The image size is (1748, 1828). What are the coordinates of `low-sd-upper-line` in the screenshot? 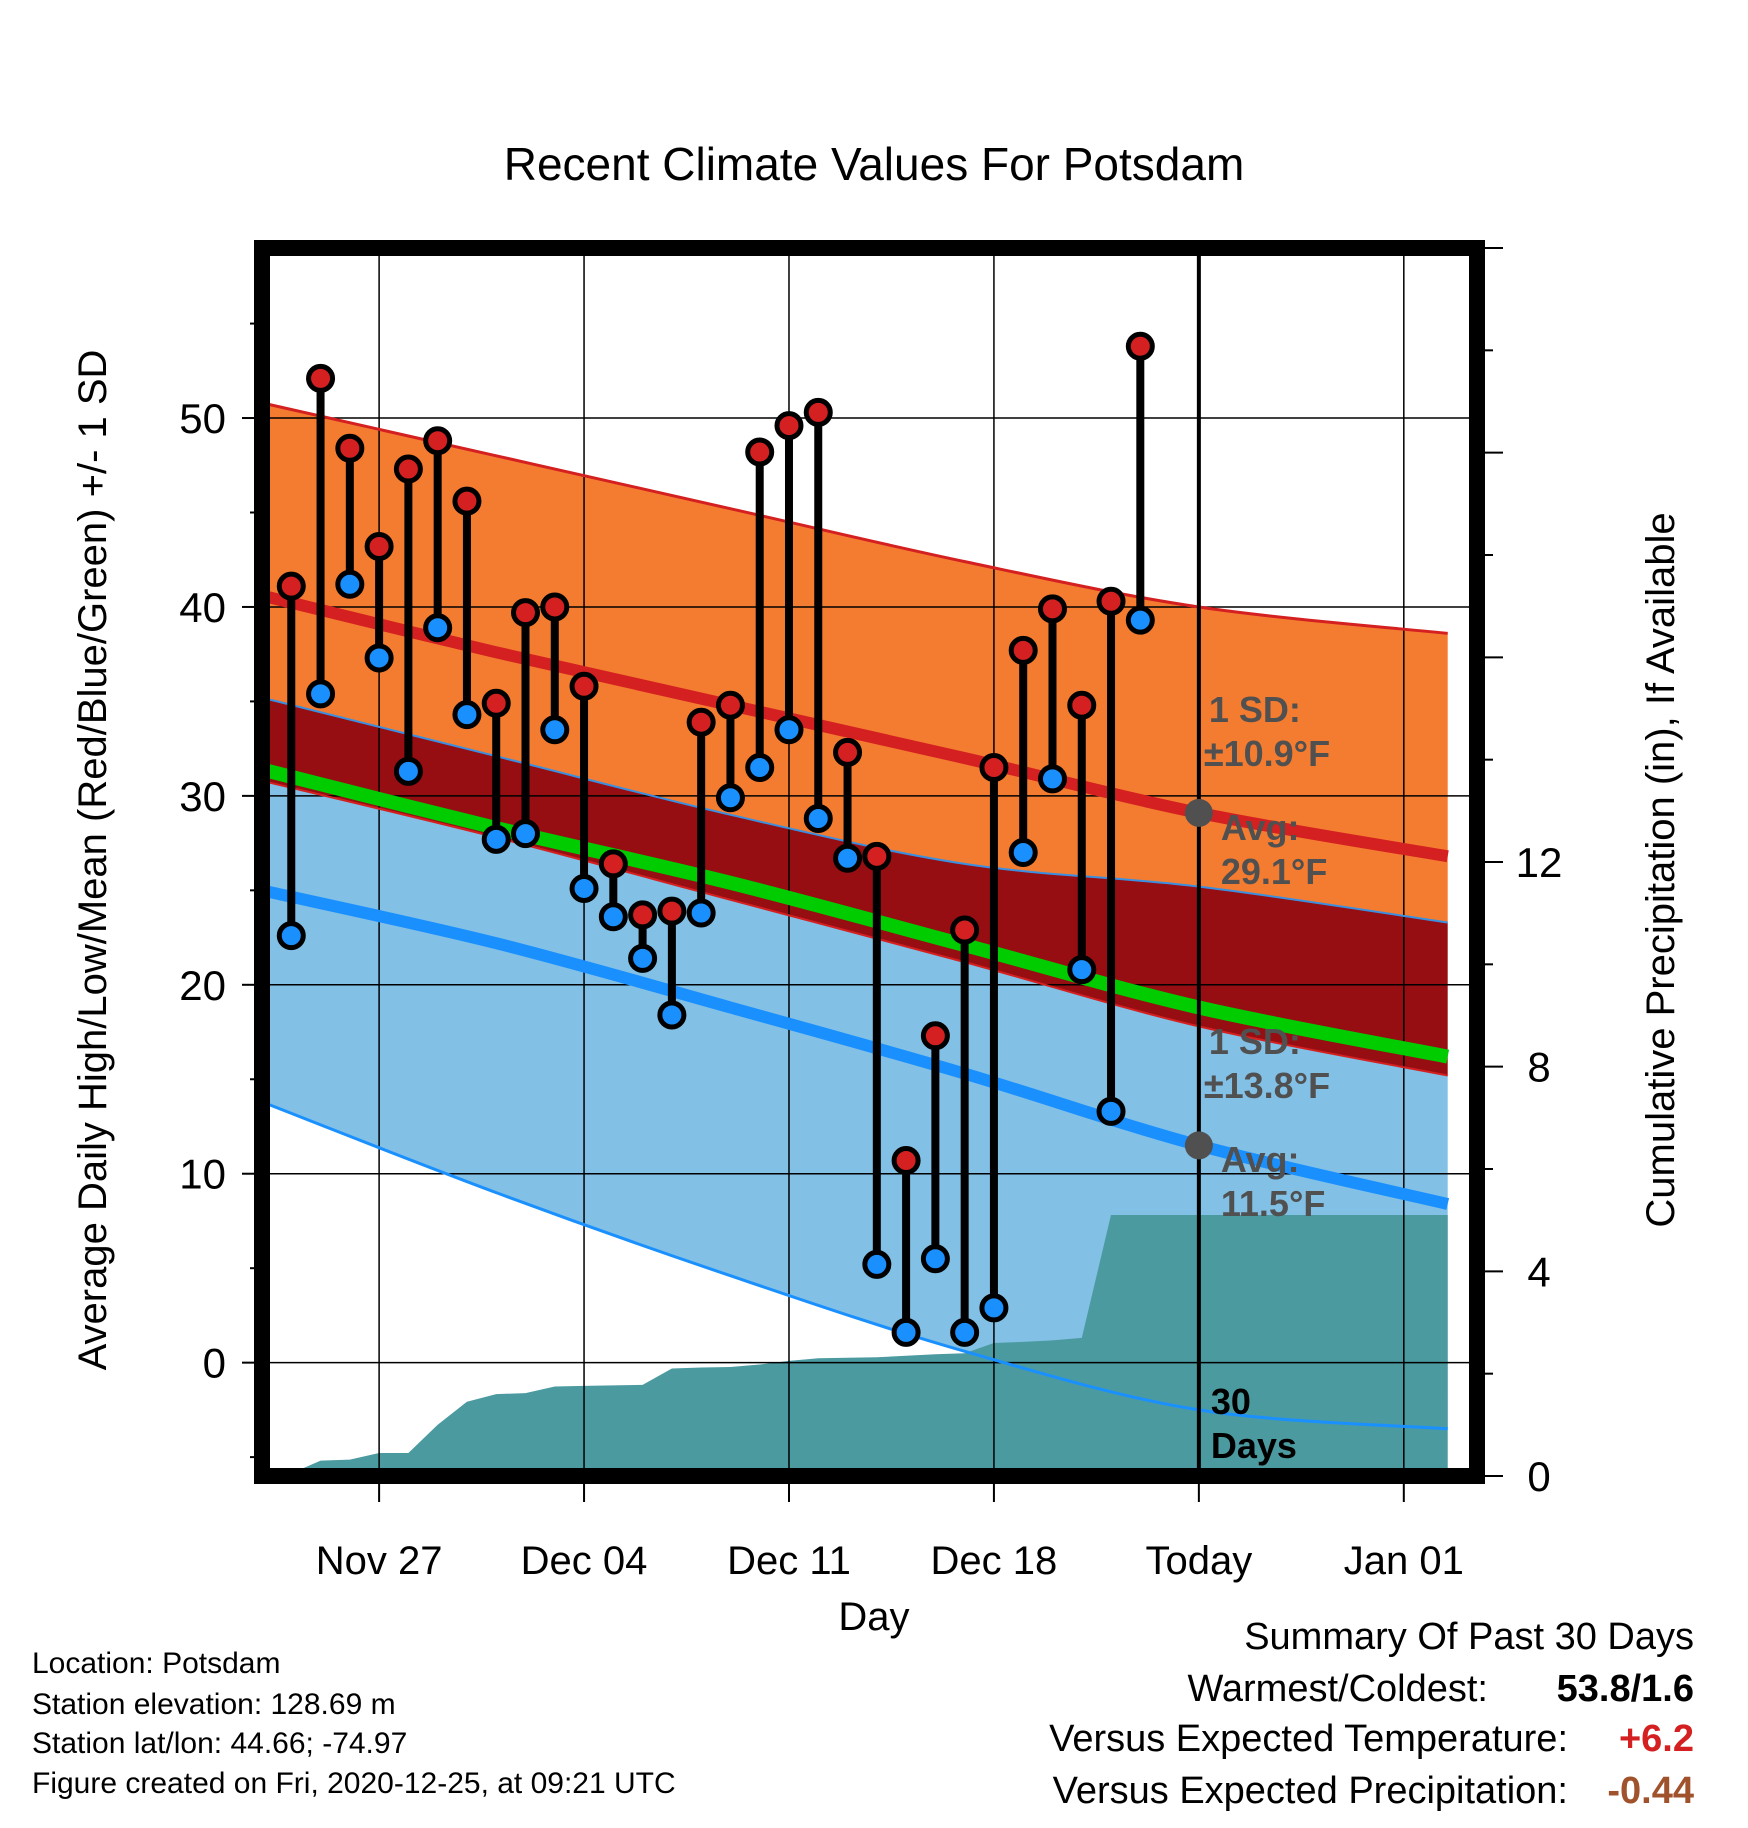 It's located at (854, 928).